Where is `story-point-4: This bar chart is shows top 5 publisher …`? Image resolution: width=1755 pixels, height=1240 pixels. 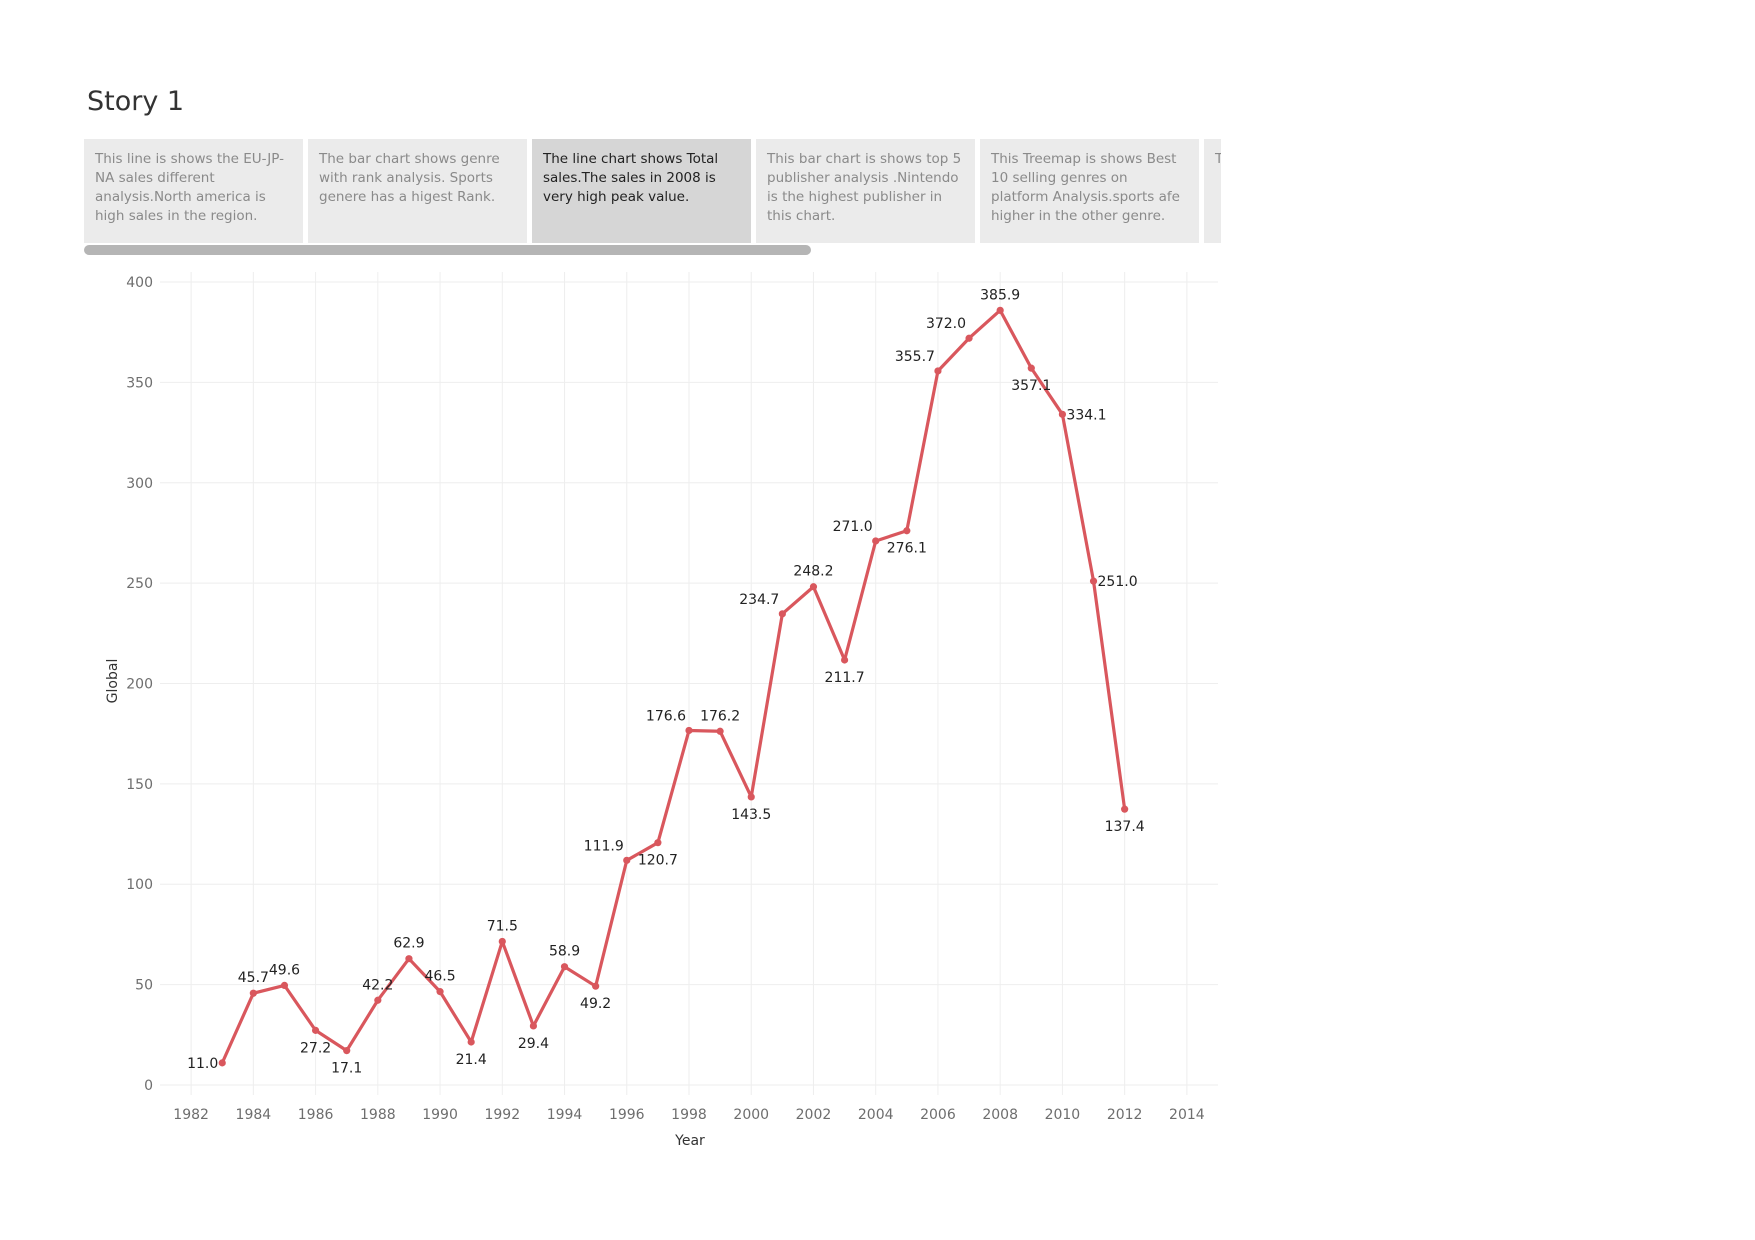 story-point-4: This bar chart is shows top 5 publisher … is located at coordinates (865, 191).